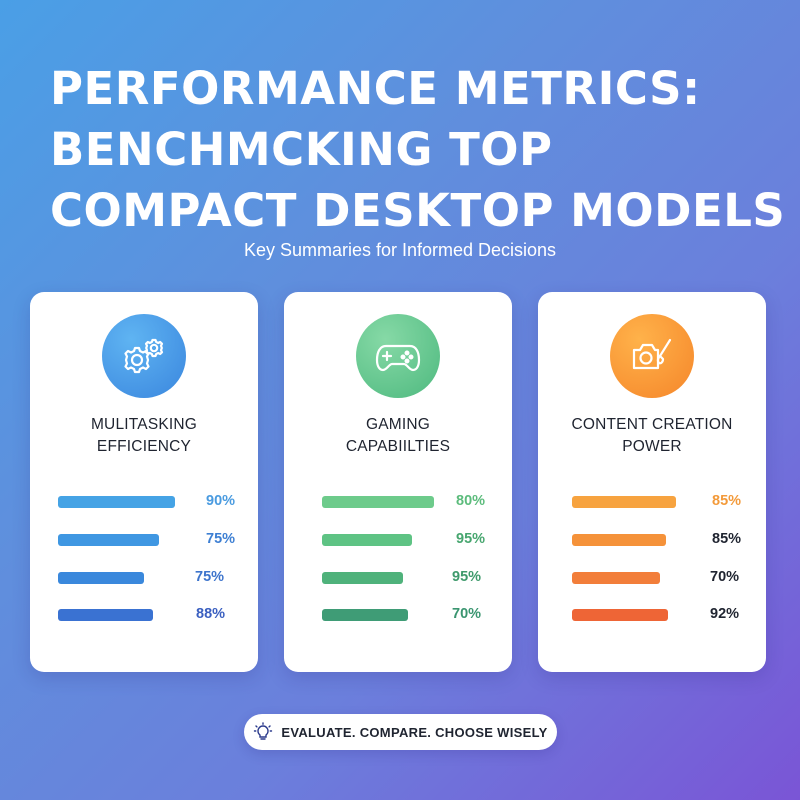 This screenshot has width=800, height=800. What do you see at coordinates (414, 732) in the screenshot?
I see `footer-text: EVALUATE. COMPARE. CHOOSE WISELY` at bounding box center [414, 732].